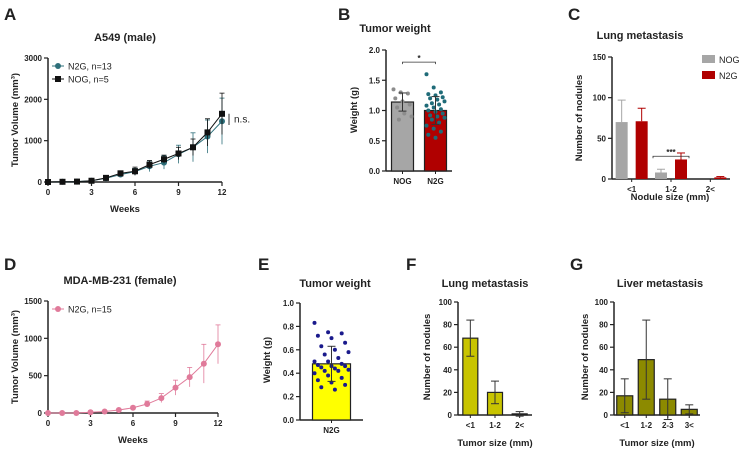 This screenshot has width=747, height=450. Describe the element at coordinates (33, 338) in the screenshot. I see `y-tick-label: 1000` at that location.